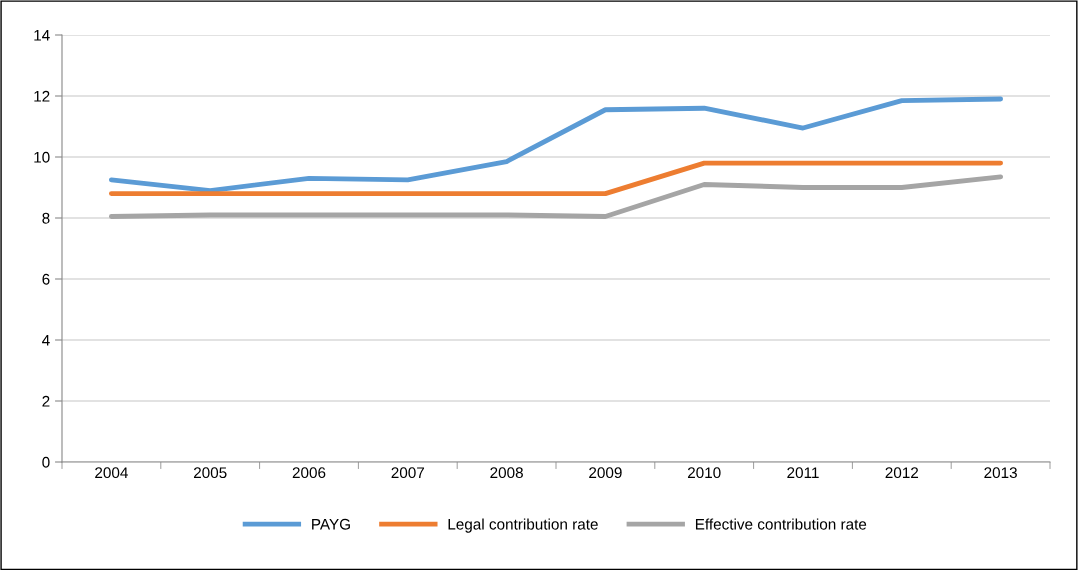 Image resolution: width=1079 pixels, height=570 pixels. I want to click on x-tick-label: 2004, so click(111, 473).